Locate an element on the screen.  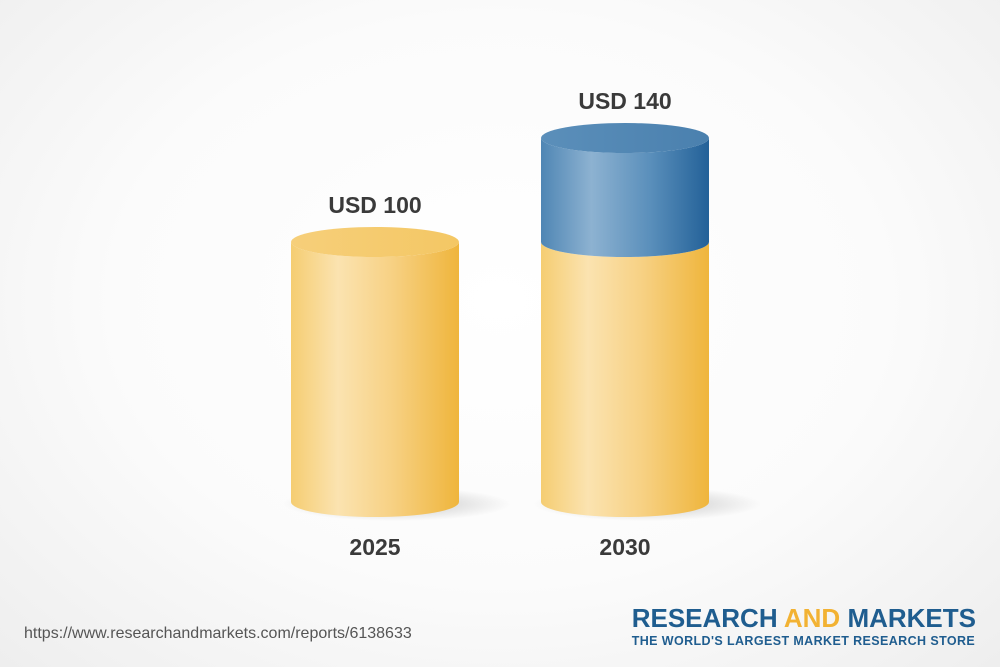
brand-word-and: AND is located at coordinates (812, 618).